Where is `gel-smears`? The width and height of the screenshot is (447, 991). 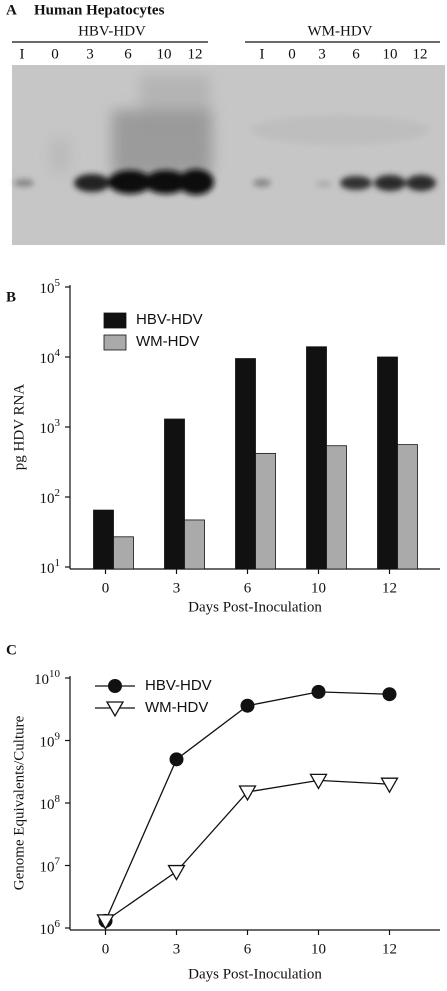
gel-smears is located at coordinates (130, 125).